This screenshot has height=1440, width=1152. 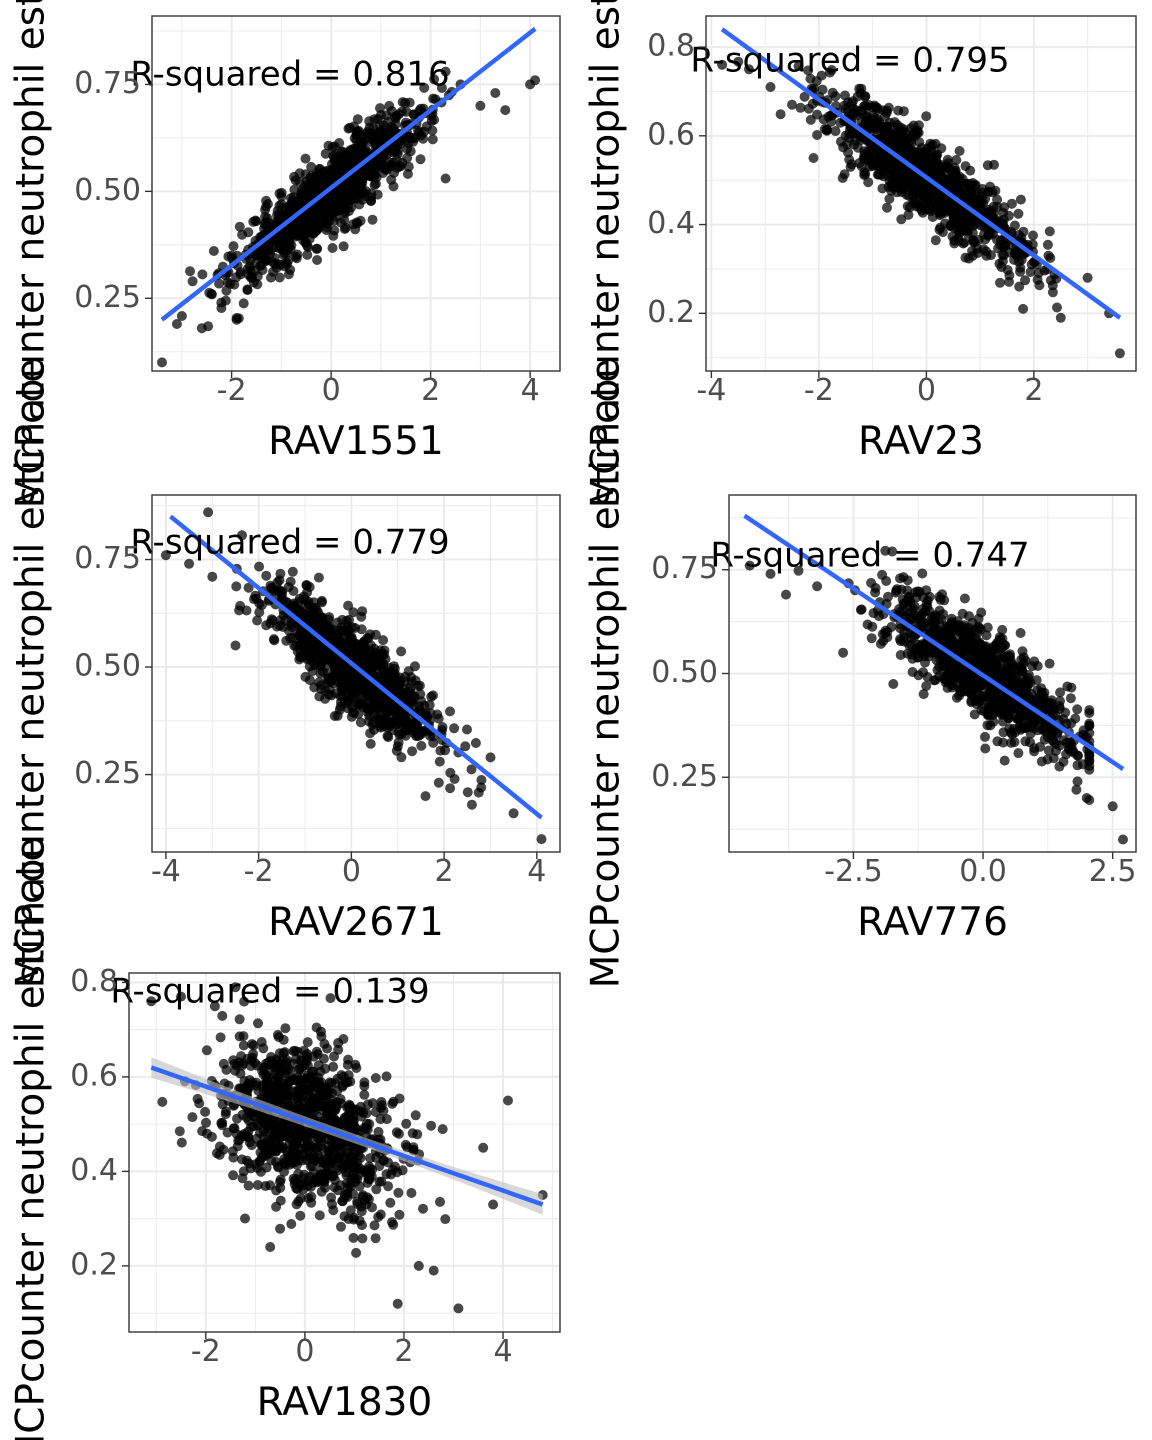 I want to click on y-tick-label: 0.50, so click(x=107, y=190).